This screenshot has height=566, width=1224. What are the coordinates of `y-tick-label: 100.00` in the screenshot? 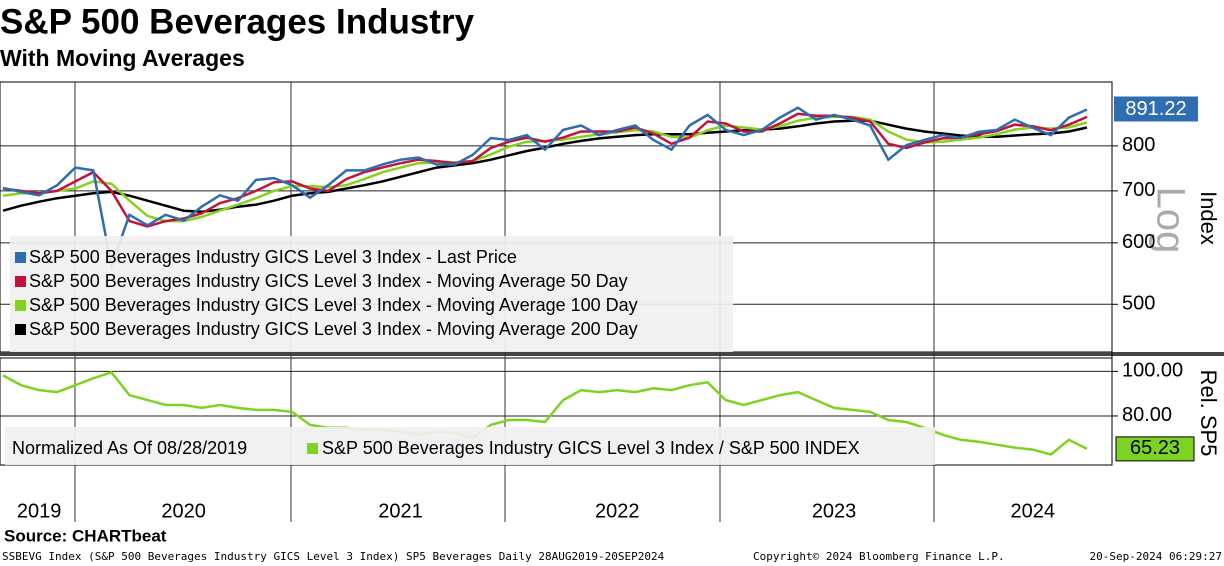 It's located at (1152, 371).